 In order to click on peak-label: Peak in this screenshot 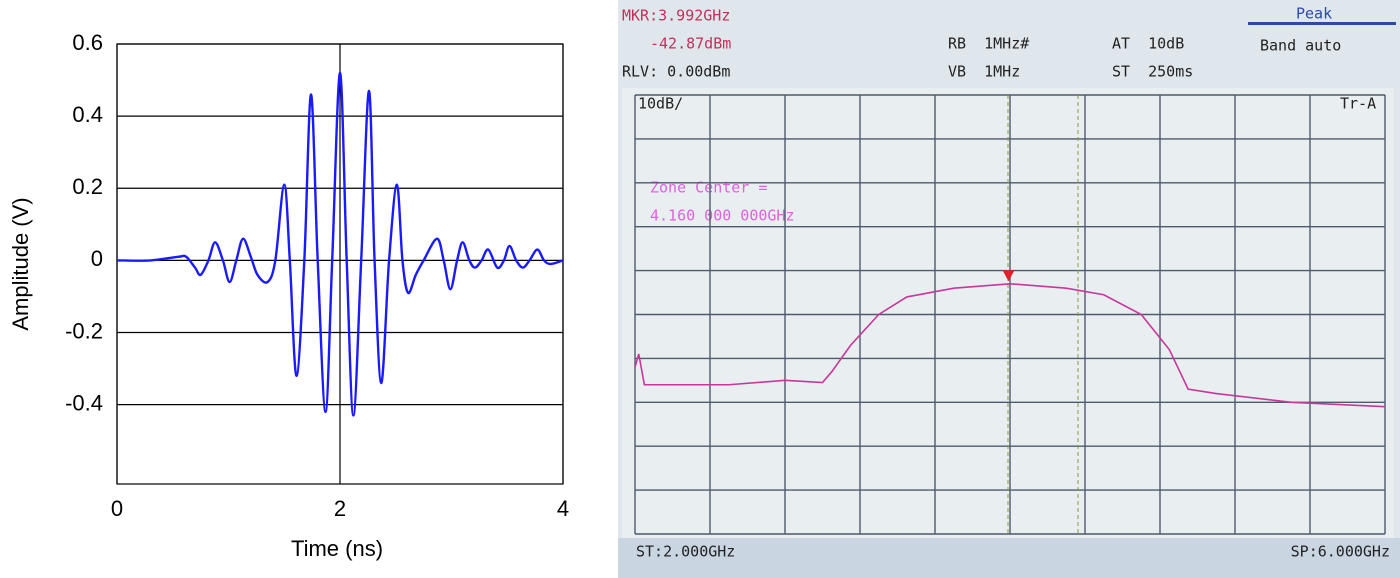, I will do `click(1314, 14)`.